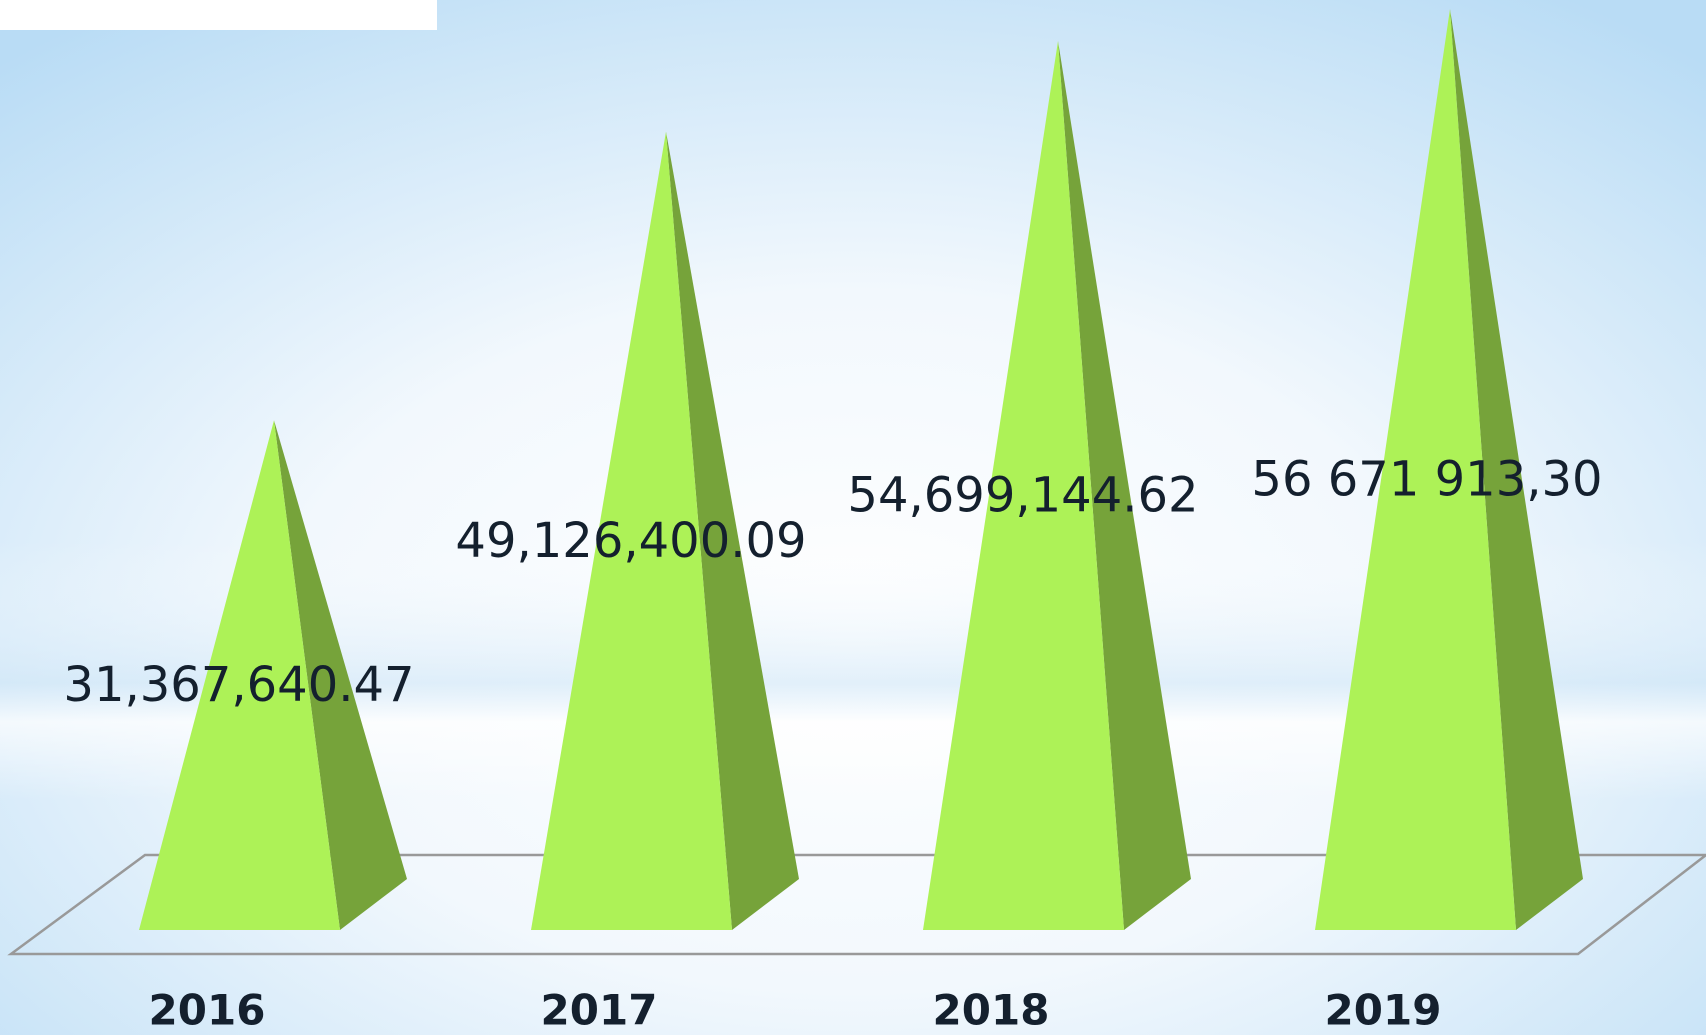  Describe the element at coordinates (991, 1010) in the screenshot. I see `x-tick-label: 2018` at that location.